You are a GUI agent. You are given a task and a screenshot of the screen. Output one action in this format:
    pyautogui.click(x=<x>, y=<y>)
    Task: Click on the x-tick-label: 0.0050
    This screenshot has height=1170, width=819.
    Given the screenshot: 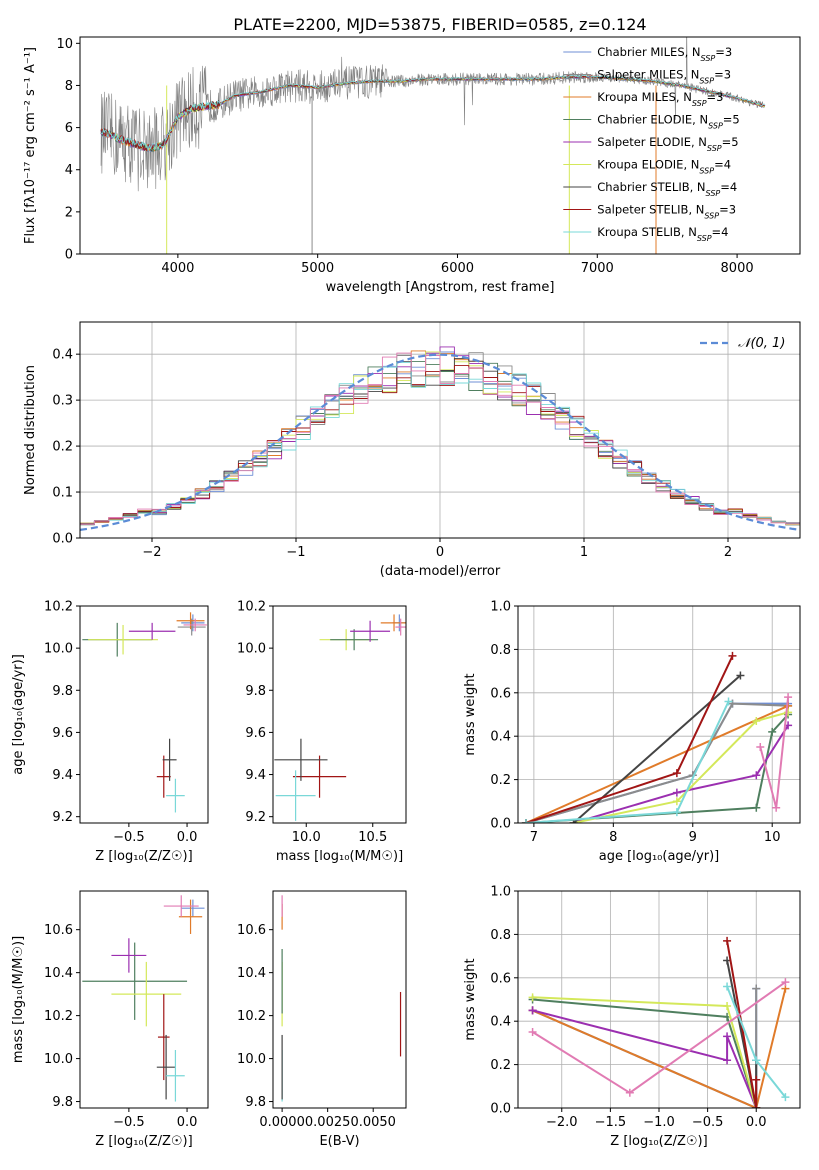 What is the action you would take?
    pyautogui.click(x=373, y=1122)
    